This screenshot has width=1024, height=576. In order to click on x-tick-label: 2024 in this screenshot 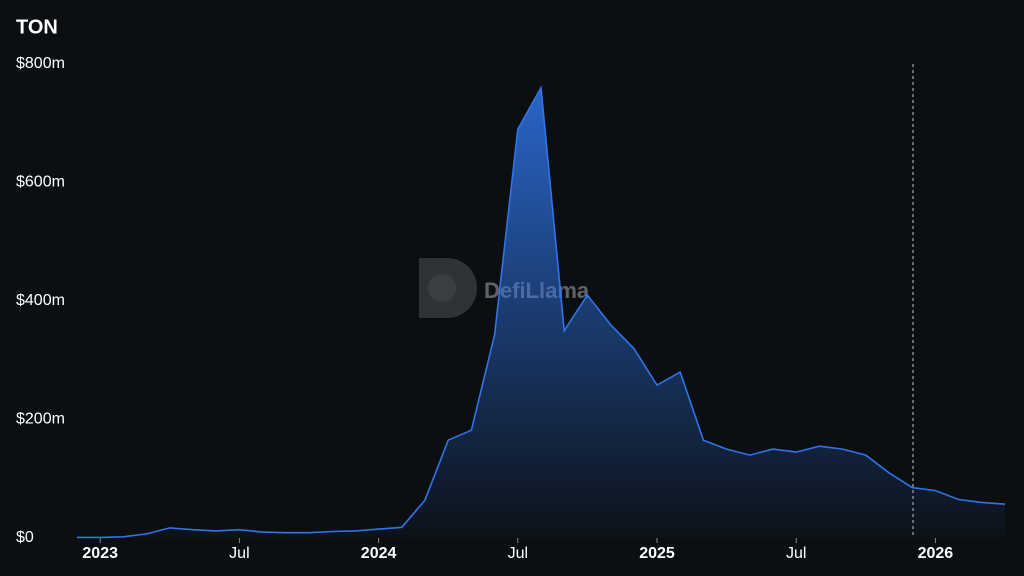, I will do `click(379, 553)`.